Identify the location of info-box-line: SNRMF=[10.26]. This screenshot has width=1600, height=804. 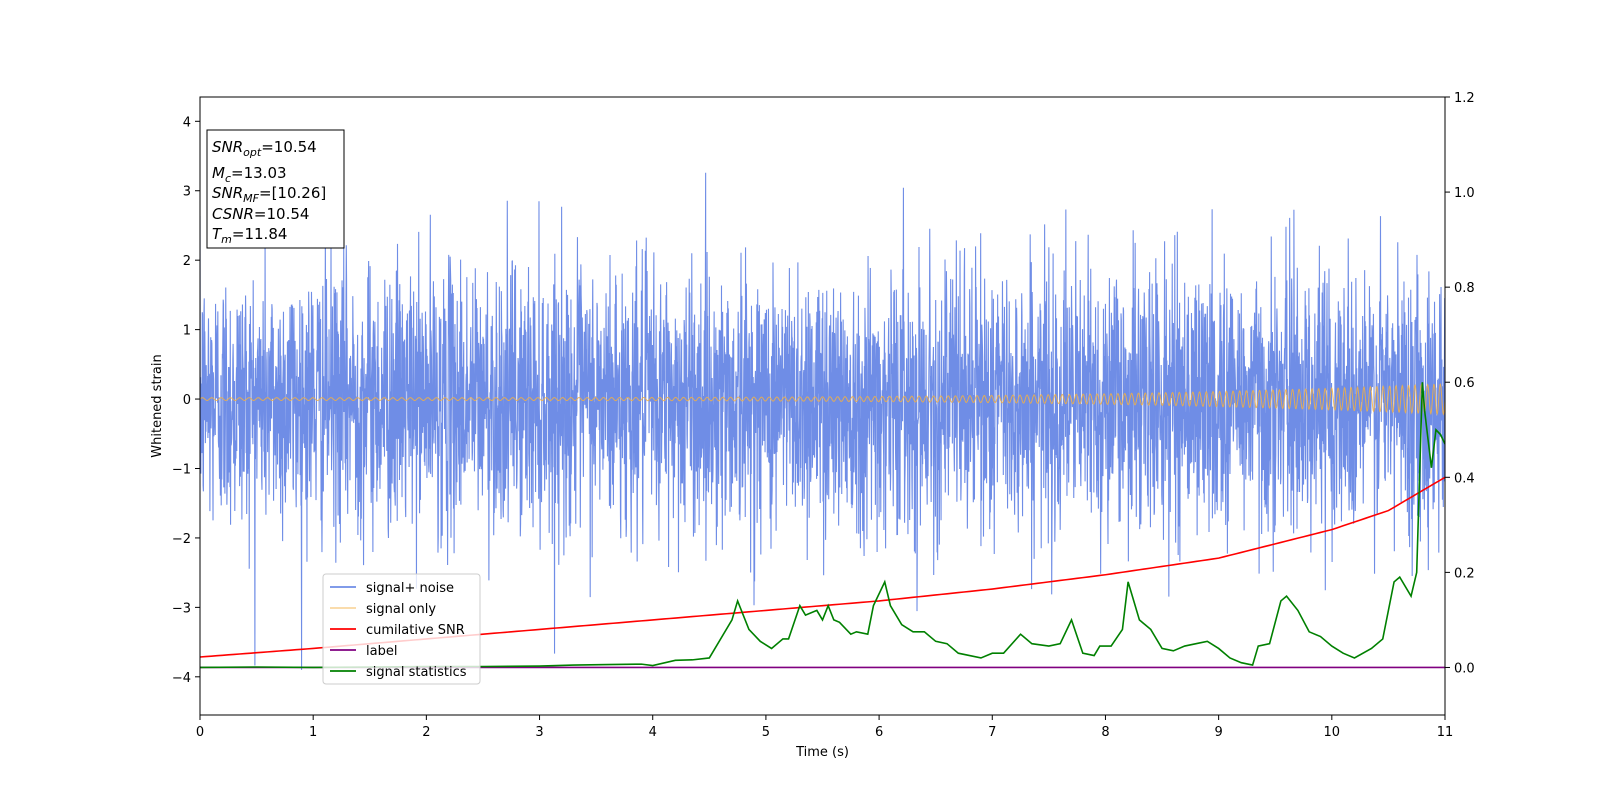
(269, 194).